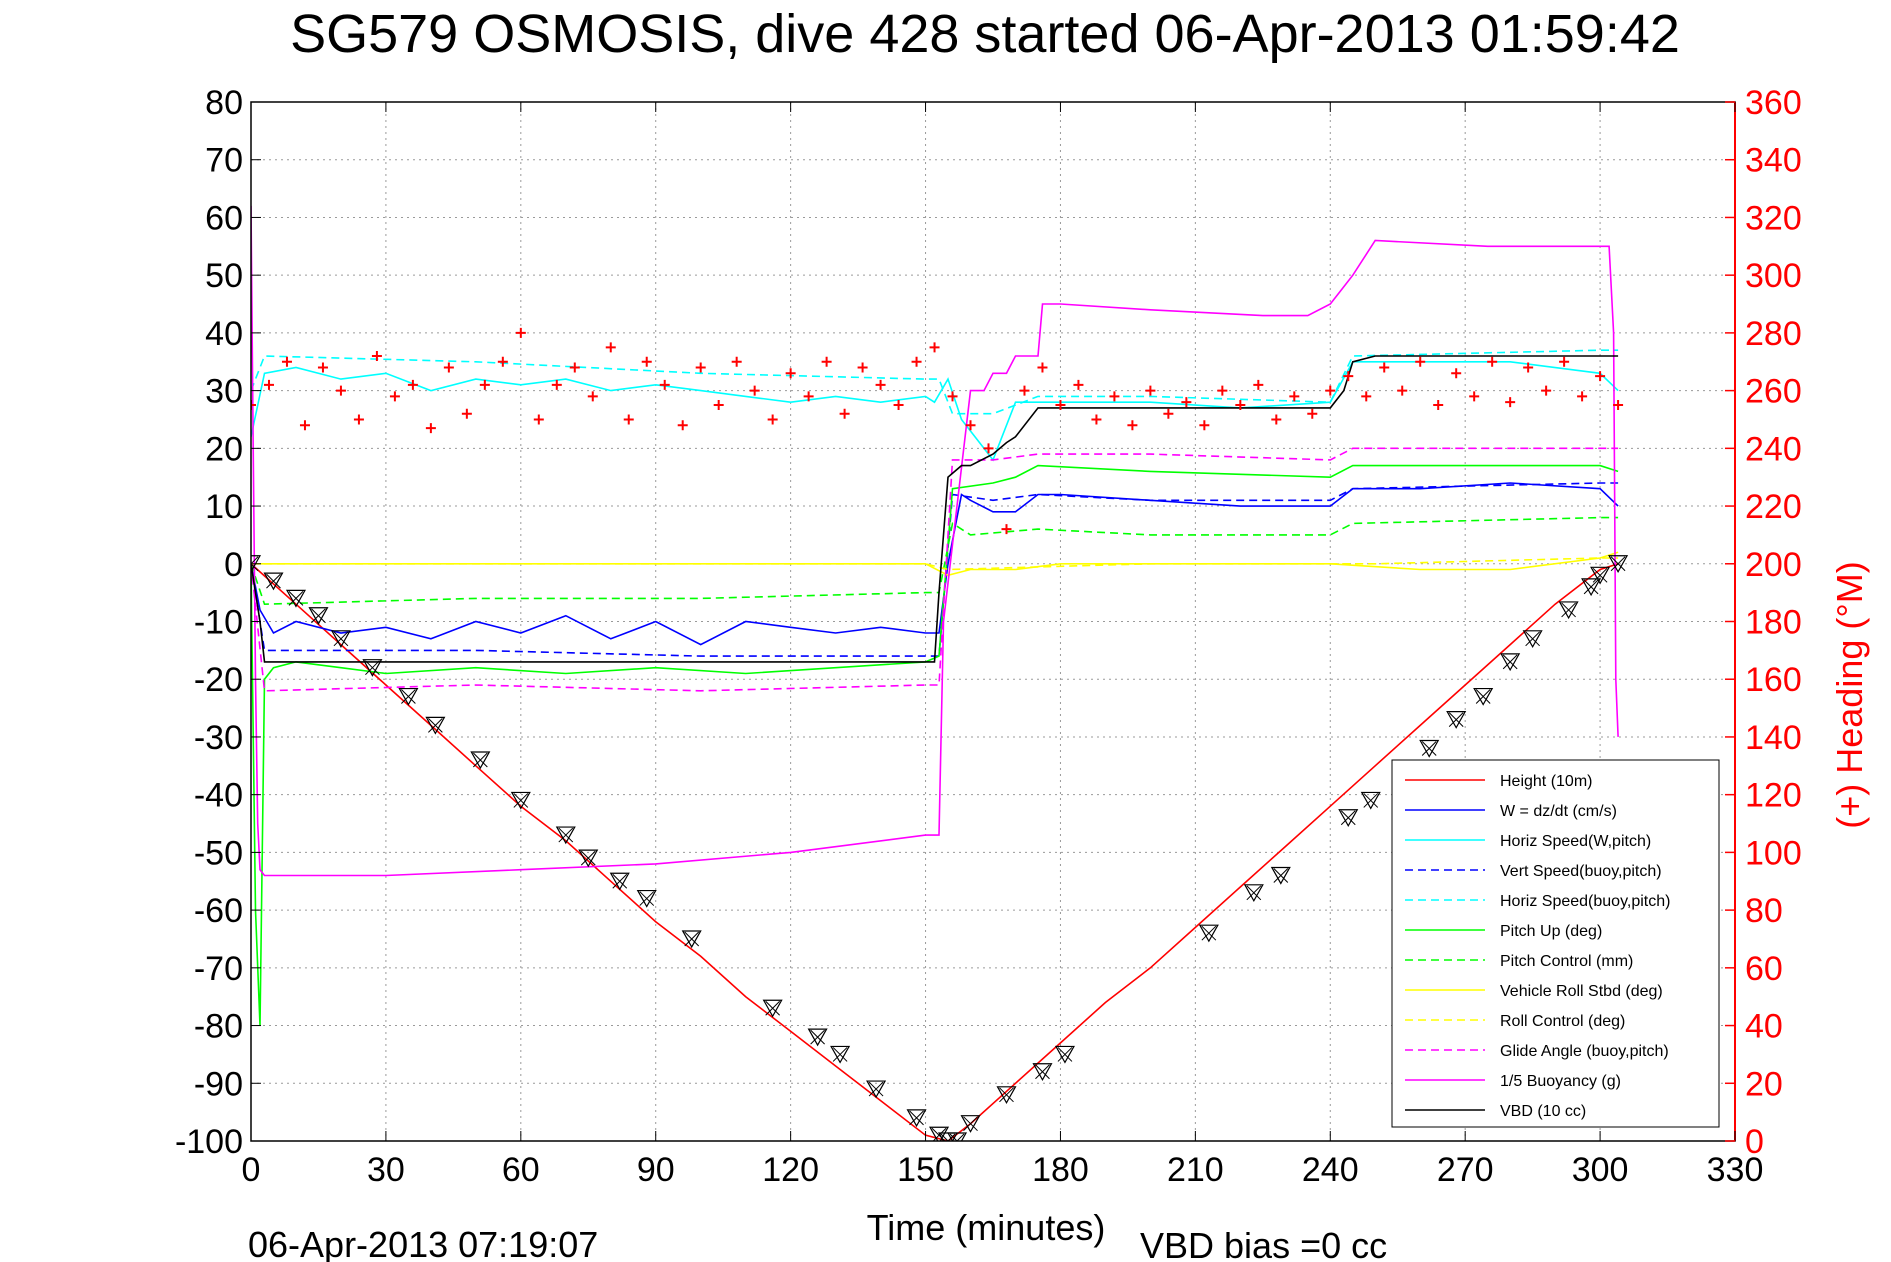 The image size is (1891, 1262). I want to click on legend-entry: VBD (10 cc), so click(1543, 1111).